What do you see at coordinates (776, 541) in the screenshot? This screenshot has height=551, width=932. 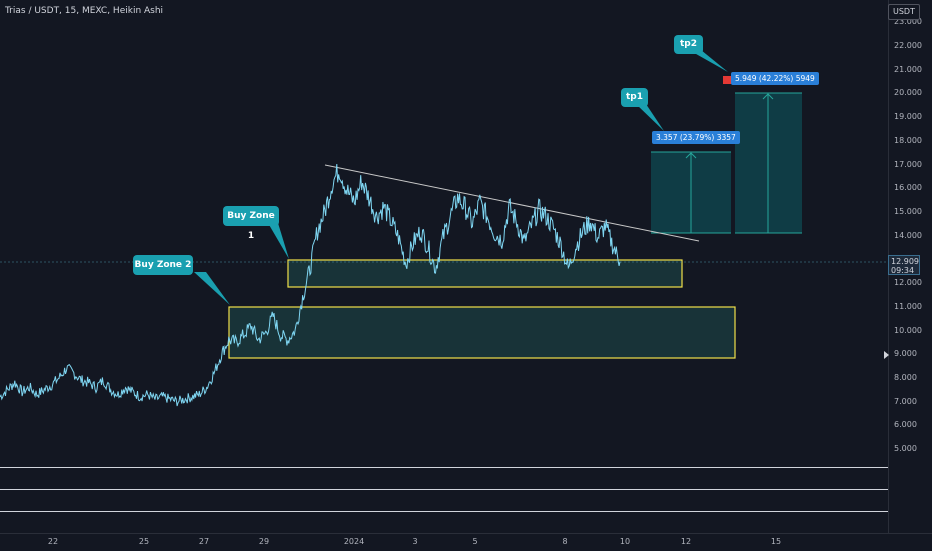 I see `time-label: 15` at bounding box center [776, 541].